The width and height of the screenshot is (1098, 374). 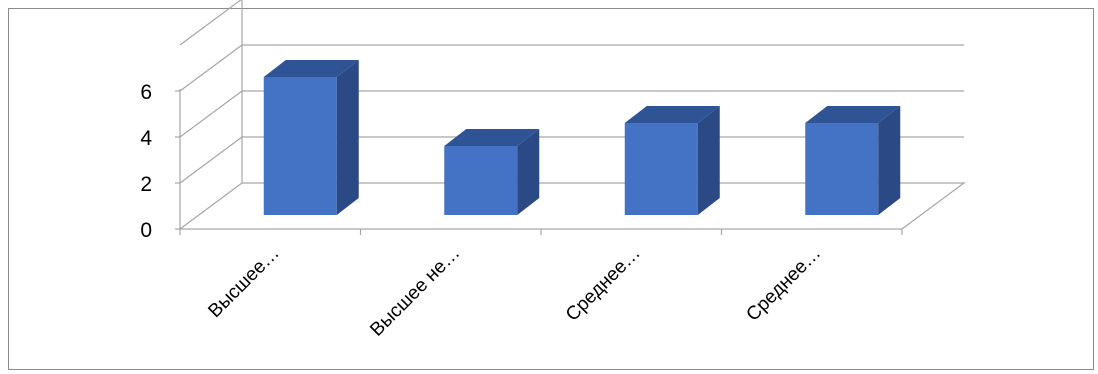 What do you see at coordinates (146, 92) in the screenshot?
I see `y-tick-label: 6` at bounding box center [146, 92].